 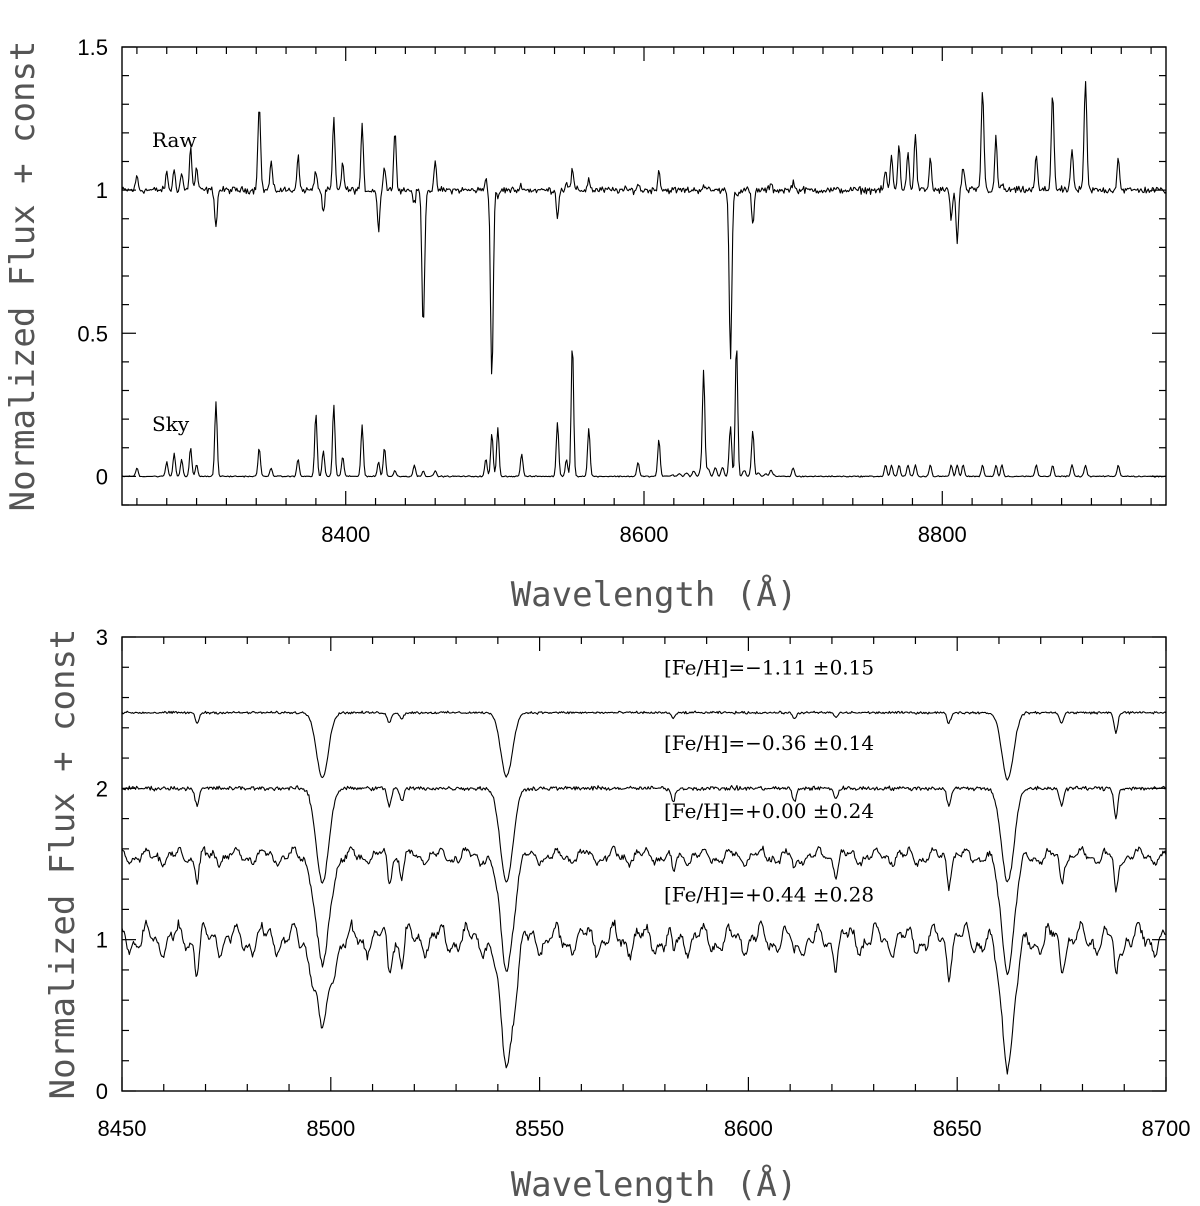 I want to click on x-tick-label: 8400, so click(x=345, y=534).